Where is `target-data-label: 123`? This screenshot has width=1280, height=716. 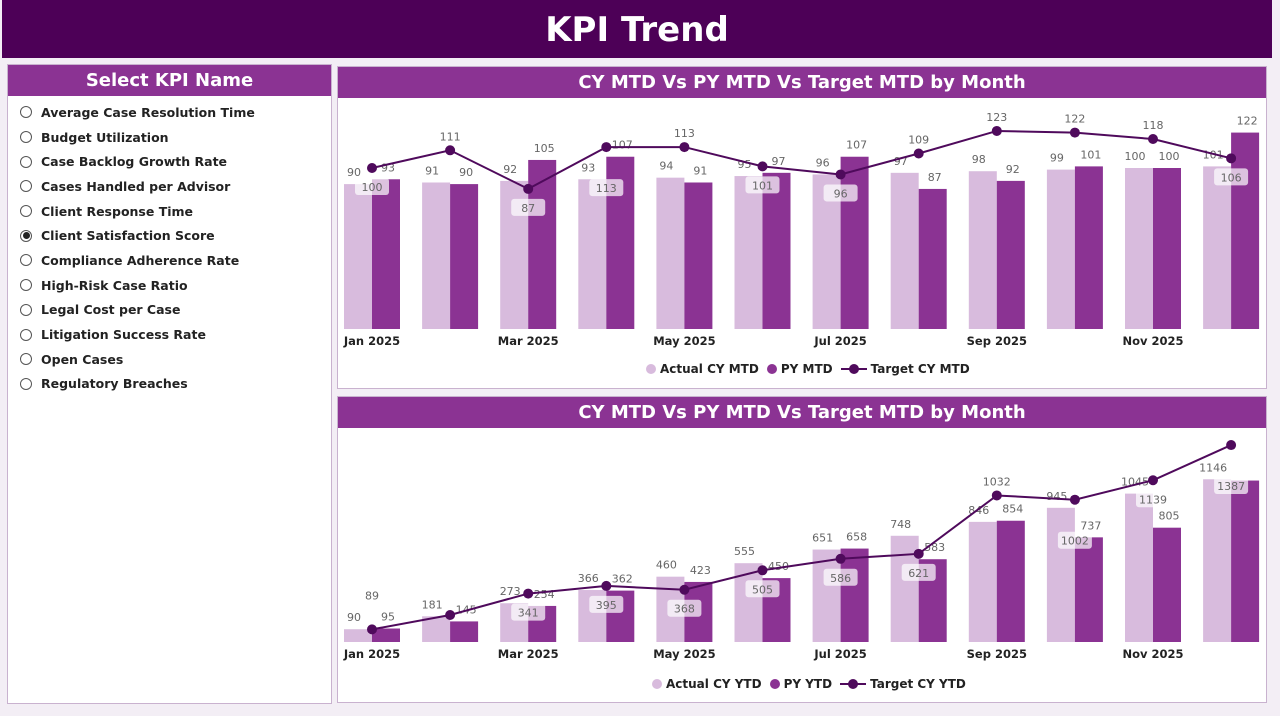
target-data-label: 123 is located at coordinates (996, 117).